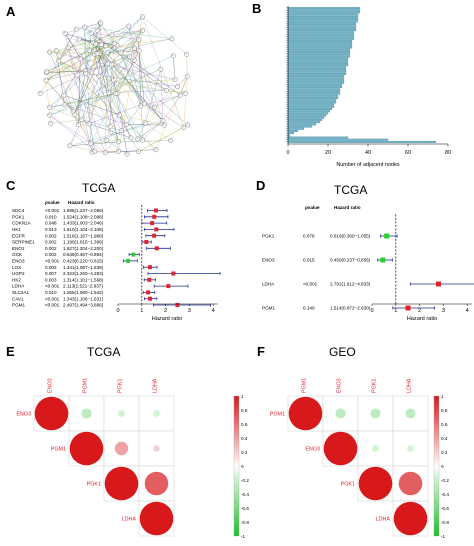 Image resolution: width=474 pixels, height=546 pixels. I want to click on colorbar-tick-label: 0.4, so click(244, 438).